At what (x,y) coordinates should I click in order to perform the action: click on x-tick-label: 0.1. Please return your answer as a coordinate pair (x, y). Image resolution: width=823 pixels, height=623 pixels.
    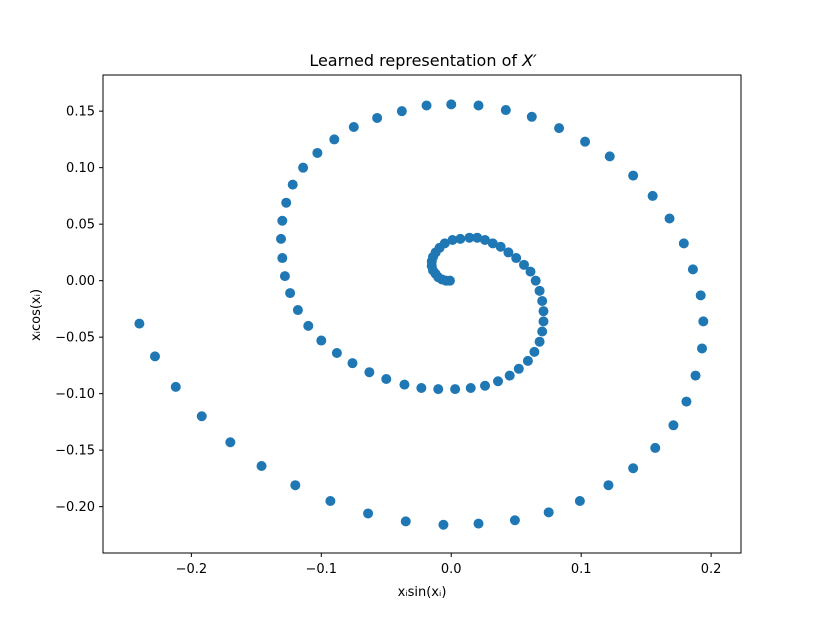
    Looking at the image, I should click on (581, 569).